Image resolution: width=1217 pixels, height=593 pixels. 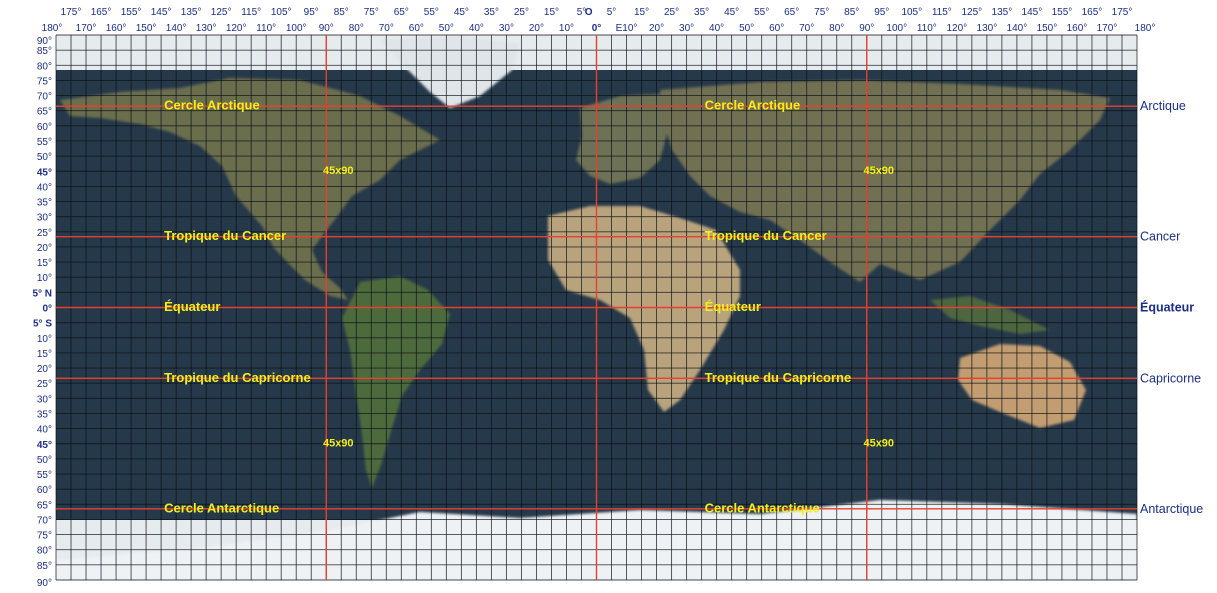 What do you see at coordinates (990, 315) in the screenshot?
I see `southeast-asia-islands` at bounding box center [990, 315].